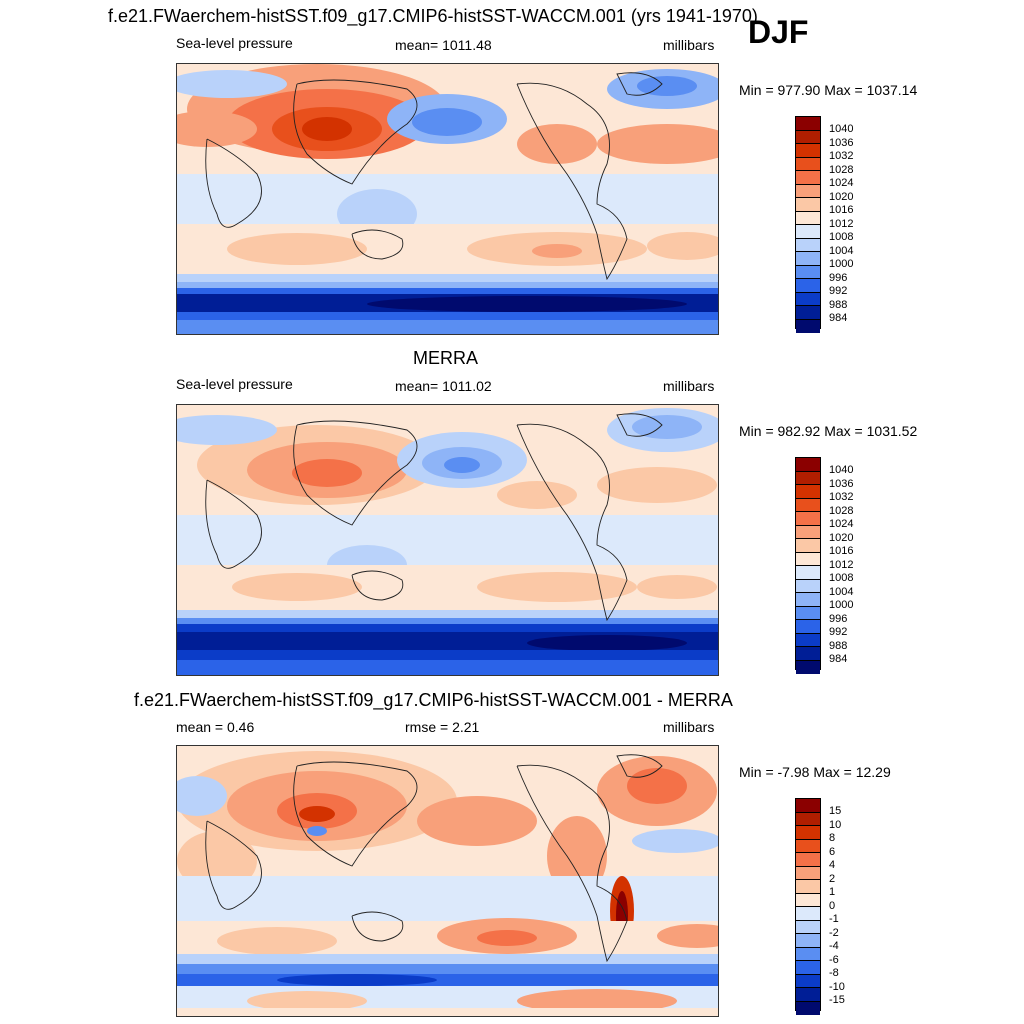 This screenshot has height=1024, width=1024. I want to click on colorbar-label: 8, so click(832, 838).